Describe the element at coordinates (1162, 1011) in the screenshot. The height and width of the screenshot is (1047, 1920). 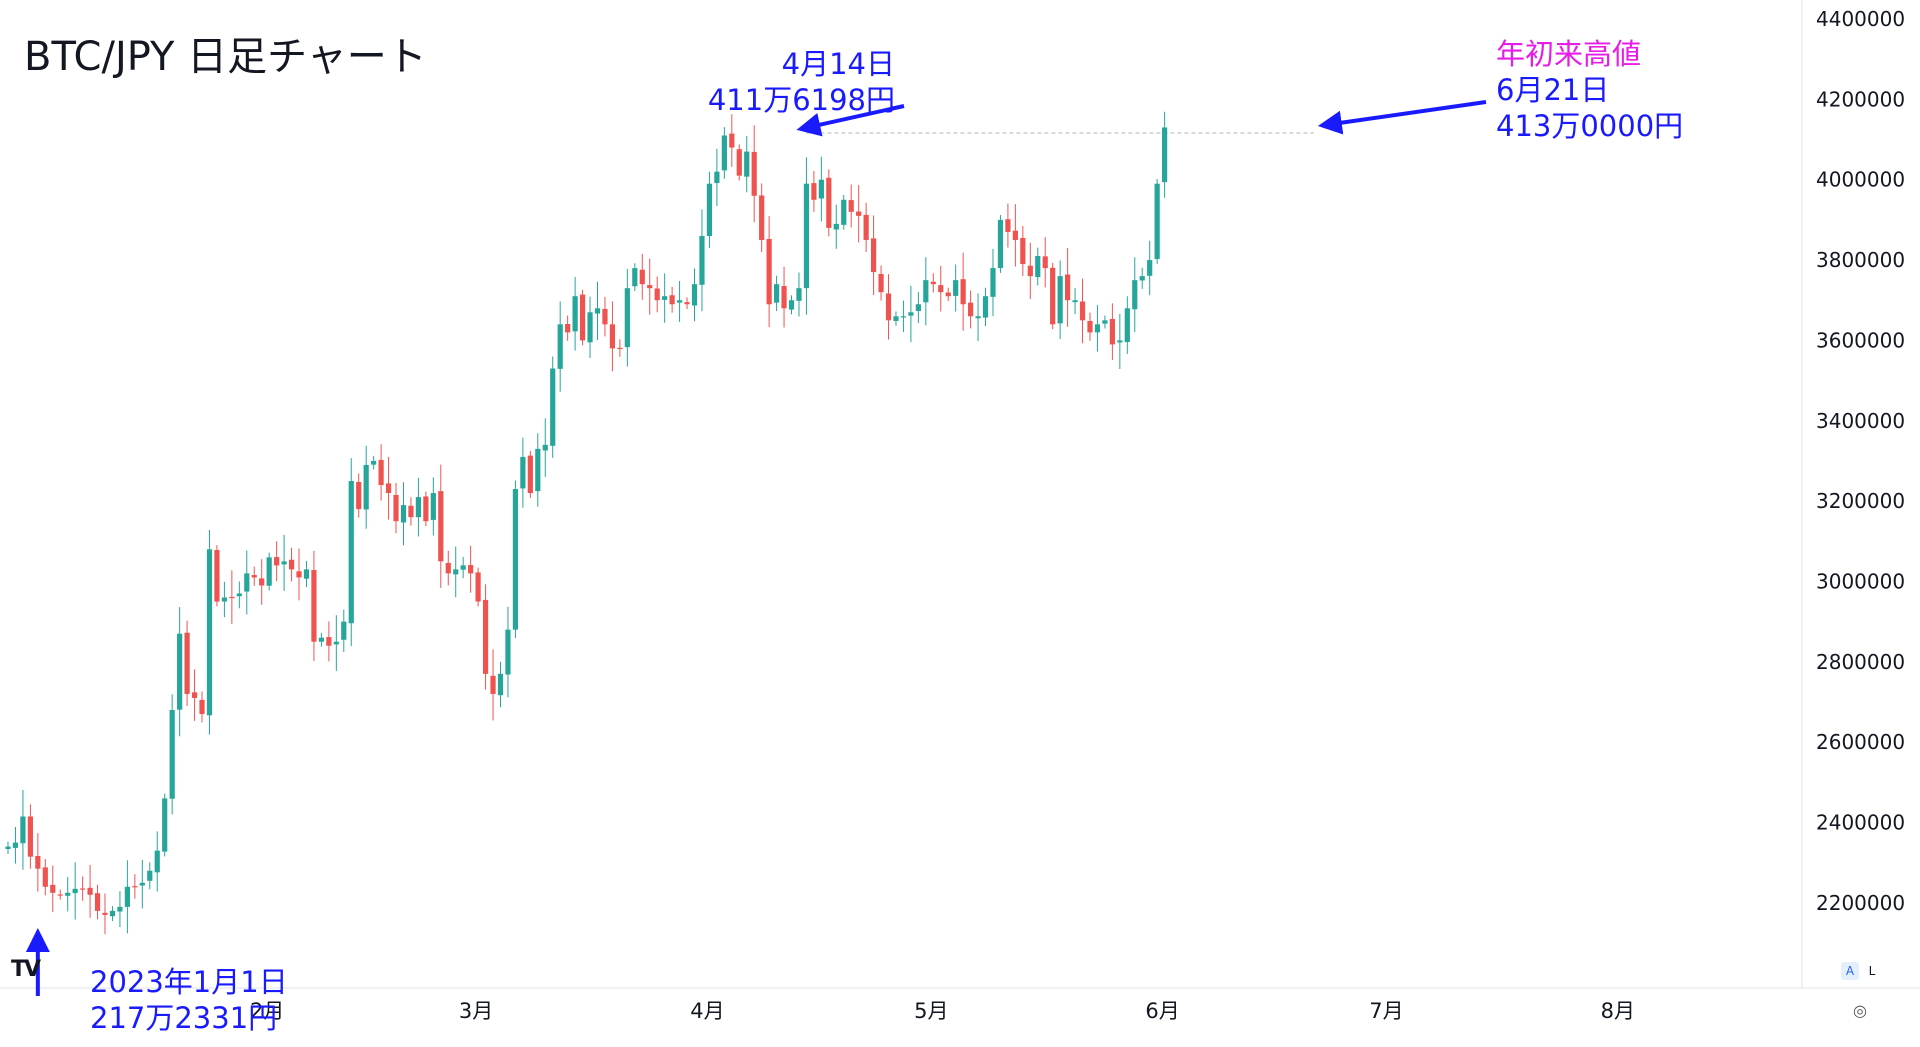
I see `x-tick-label: 6月` at that location.